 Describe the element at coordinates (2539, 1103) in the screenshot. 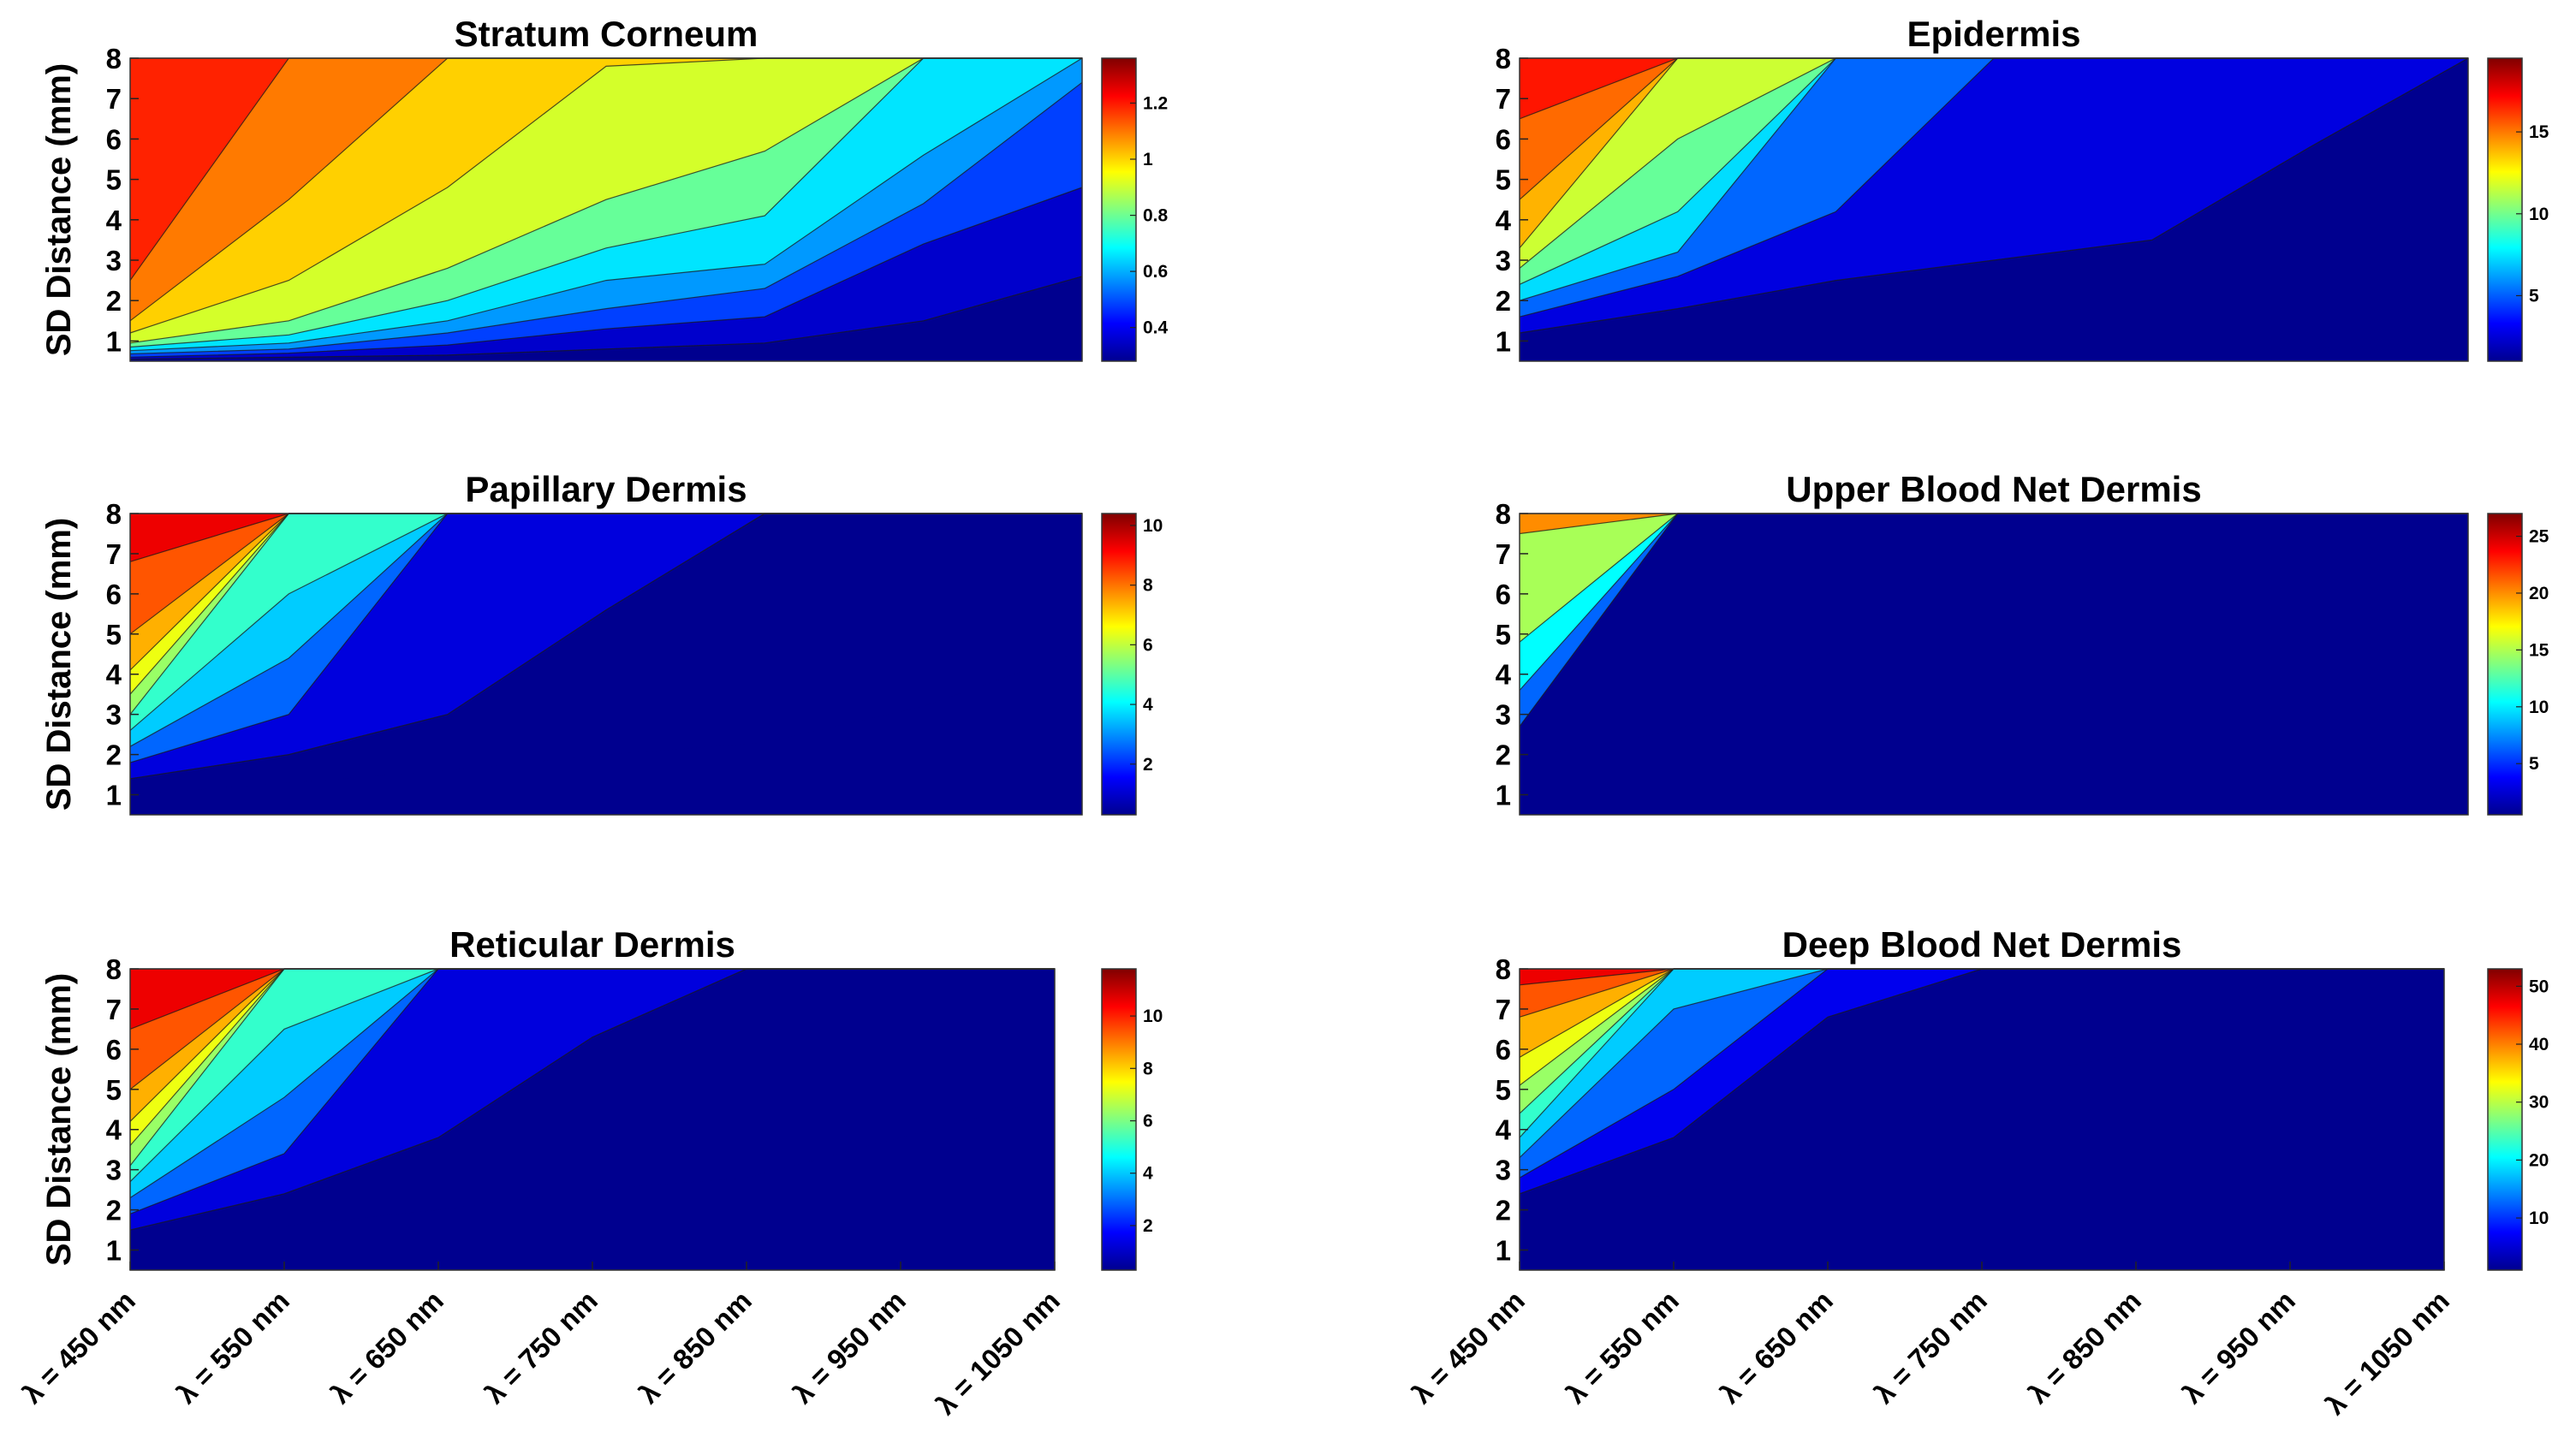

I see `colorbar-tick-label: 30` at that location.